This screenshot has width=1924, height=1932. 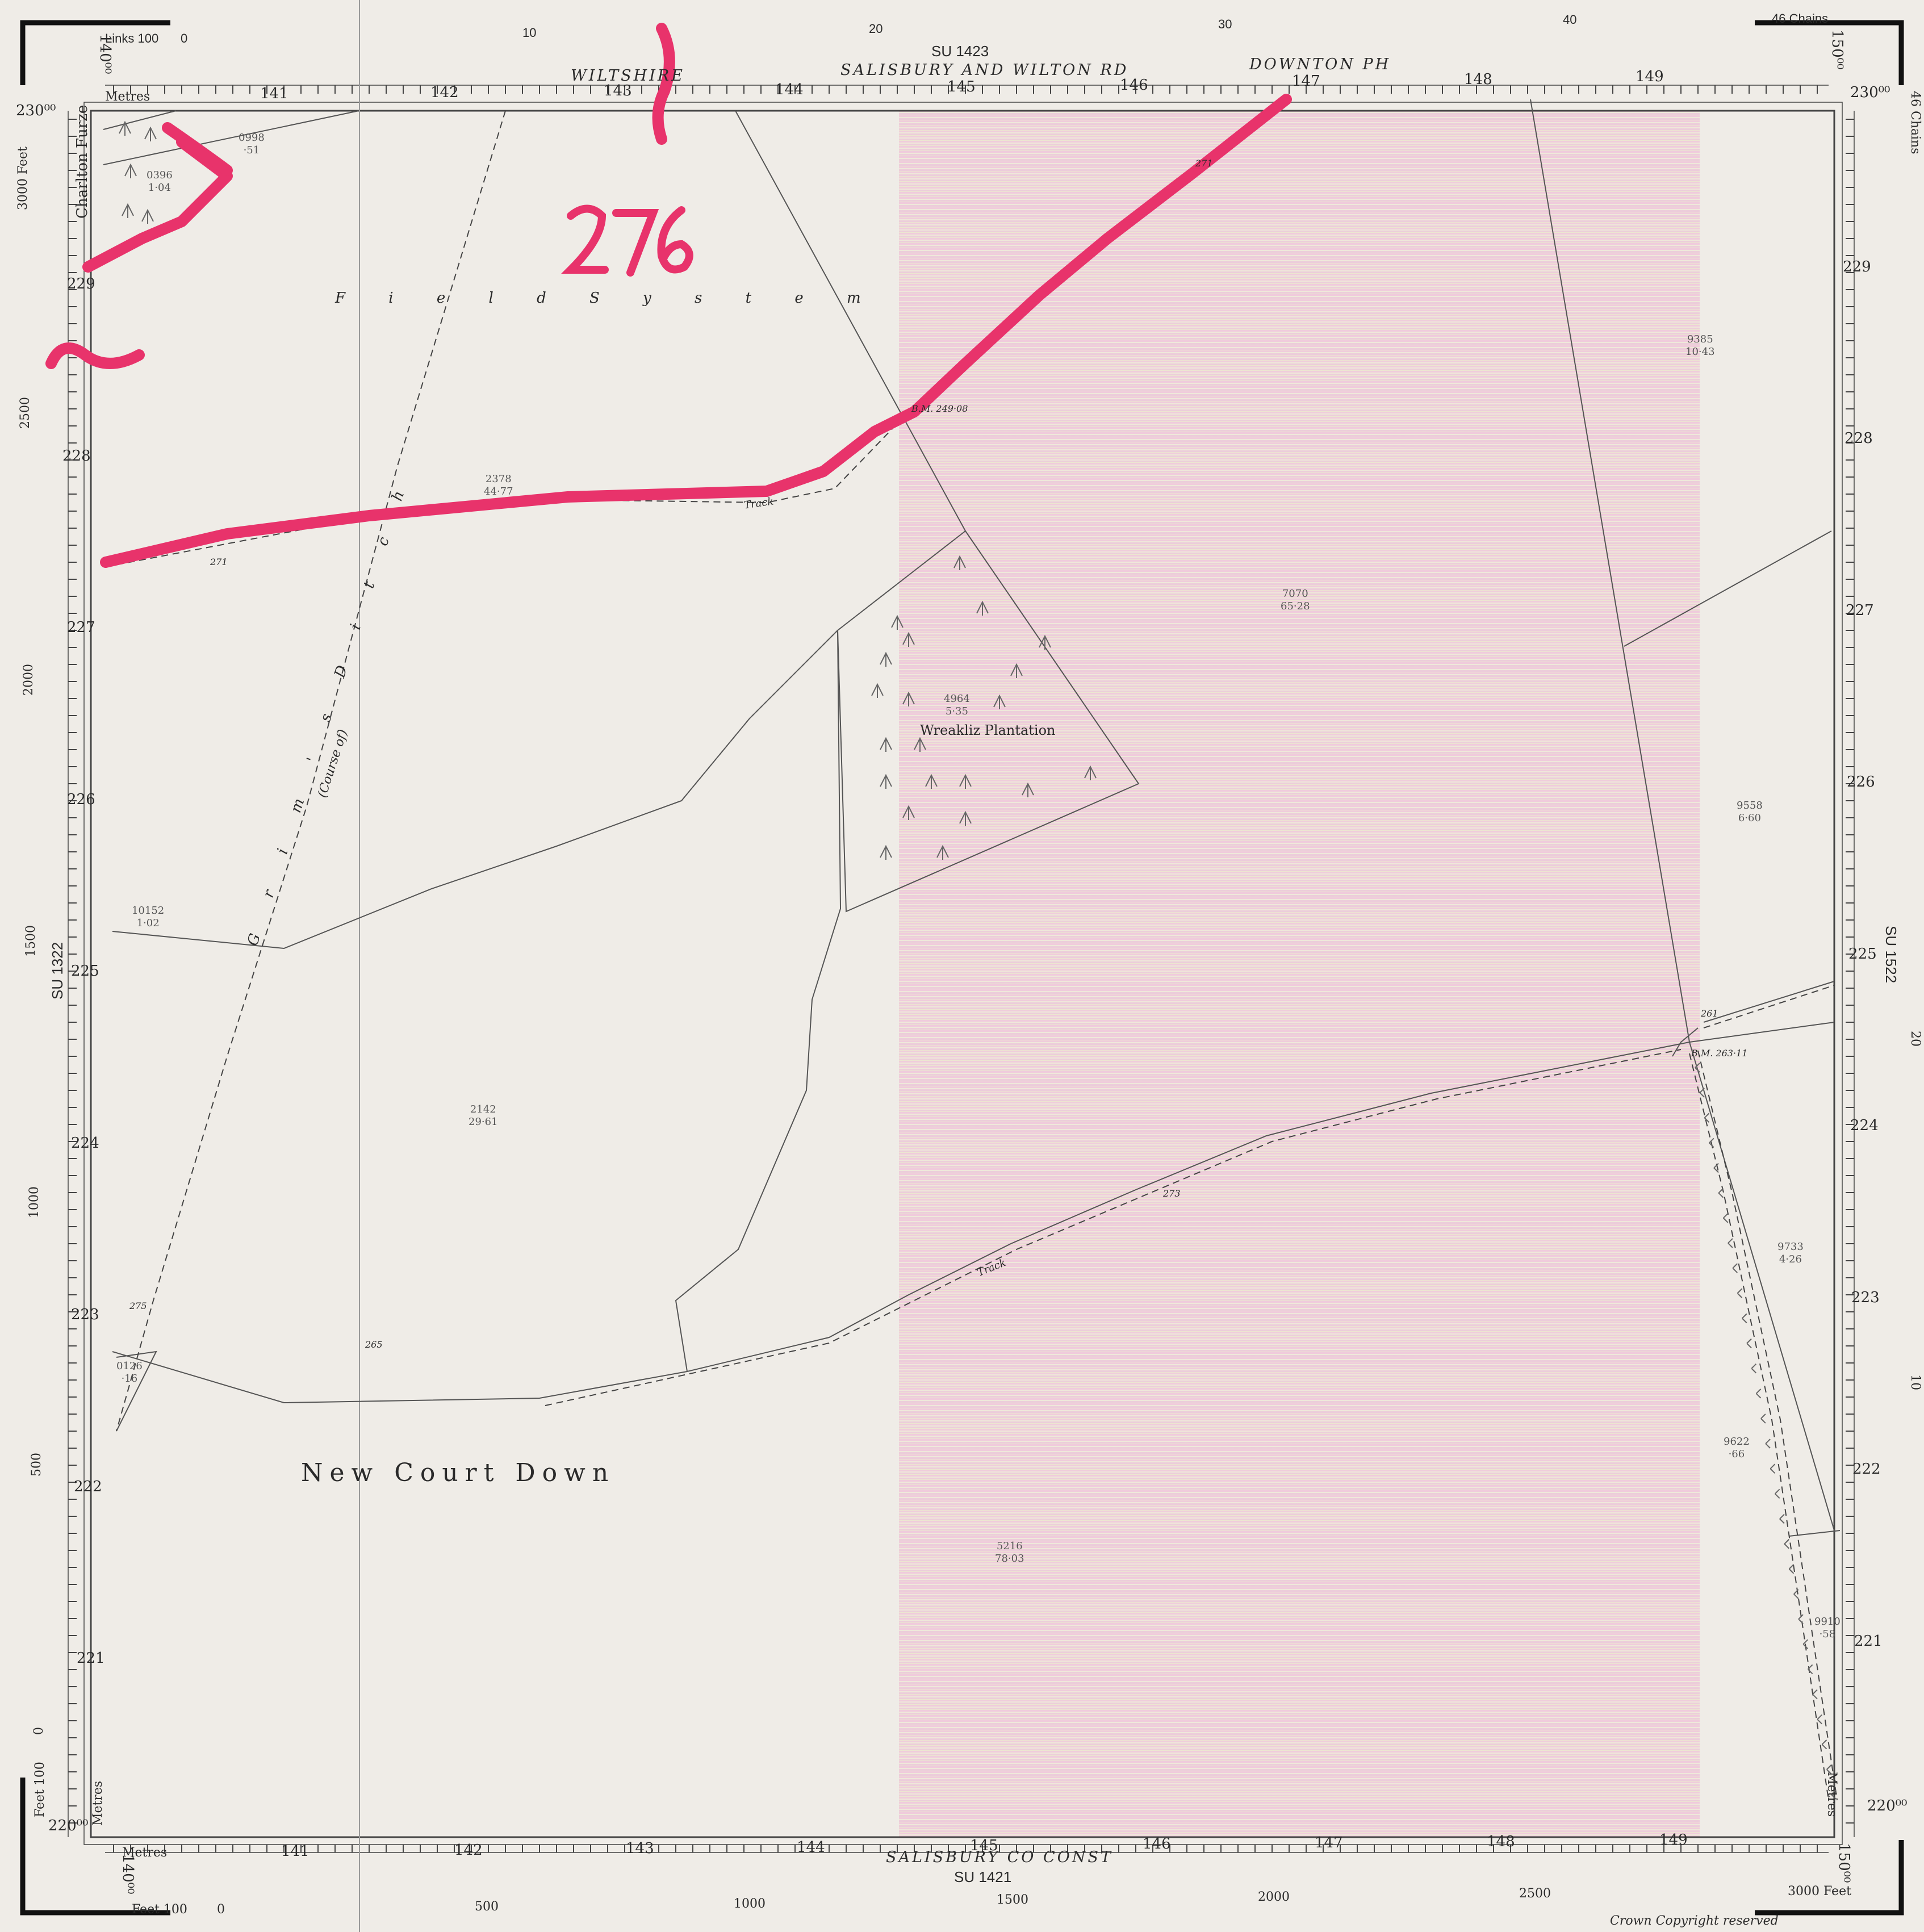 What do you see at coordinates (988, 730) in the screenshot?
I see `wreakliz-plantation-label: Wreakliz Plantation` at bounding box center [988, 730].